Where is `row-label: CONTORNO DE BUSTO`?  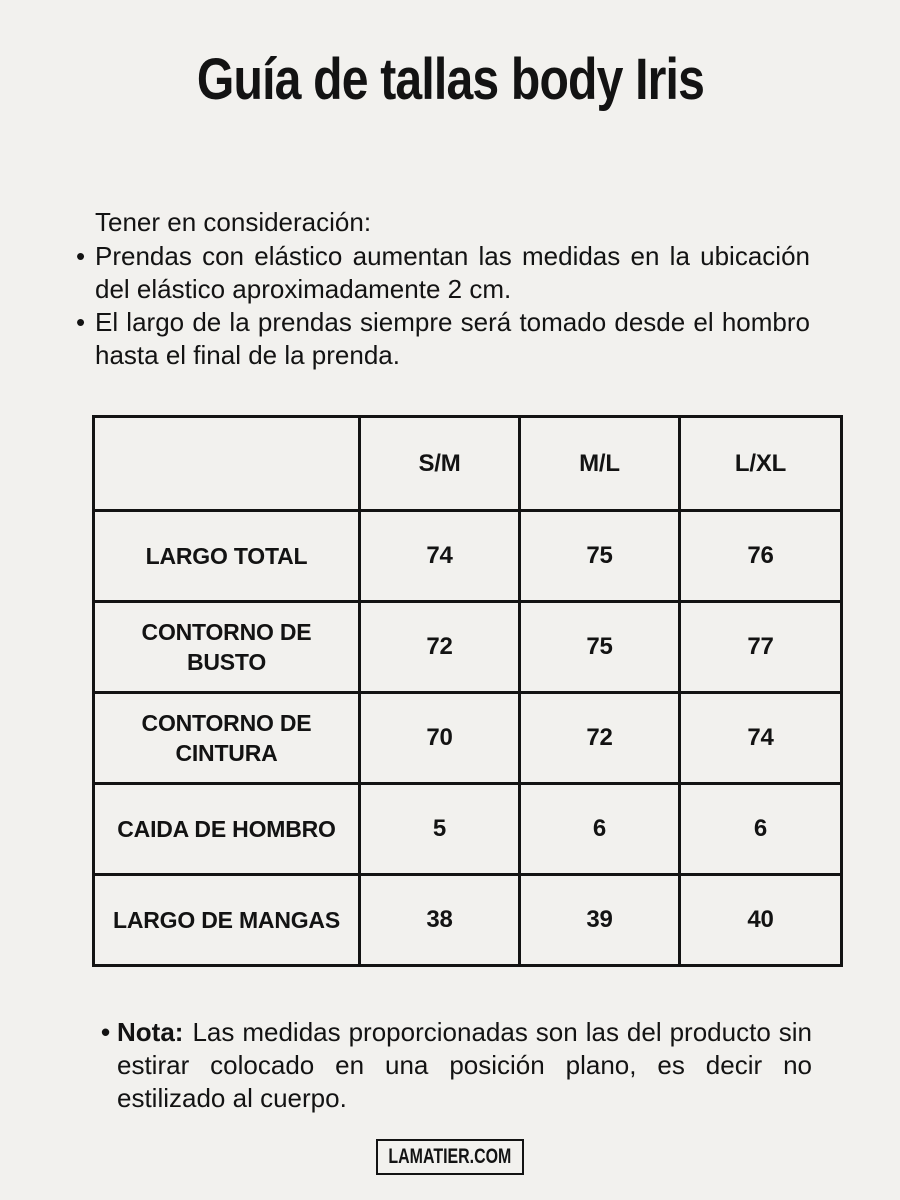
row-label: CONTORNO DE BUSTO is located at coordinates (226, 647).